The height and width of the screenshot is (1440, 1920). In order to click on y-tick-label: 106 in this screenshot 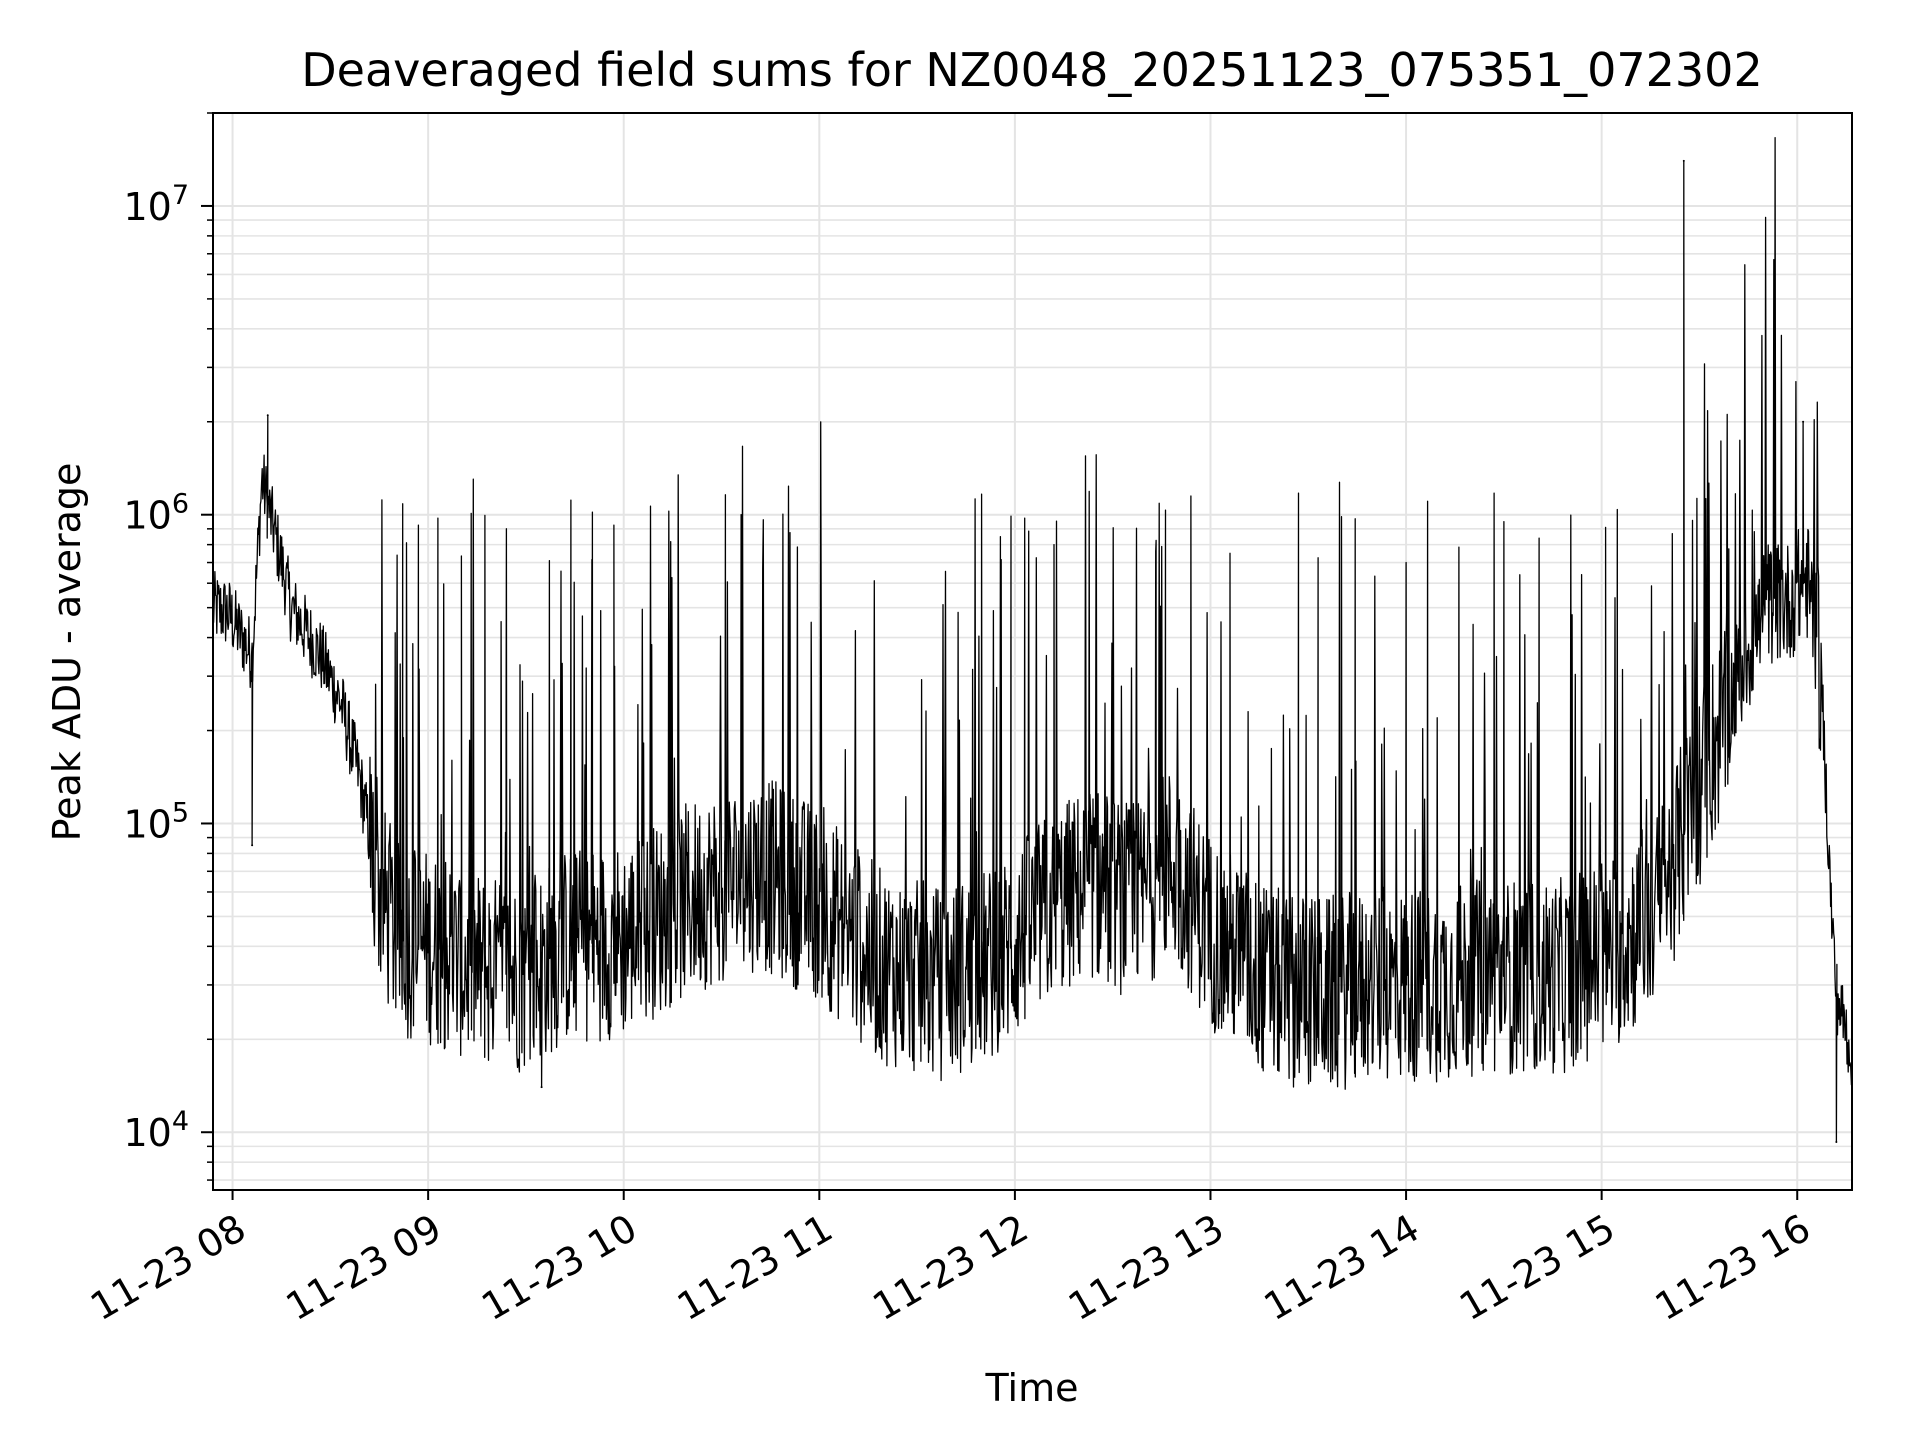, I will do `click(156, 513)`.